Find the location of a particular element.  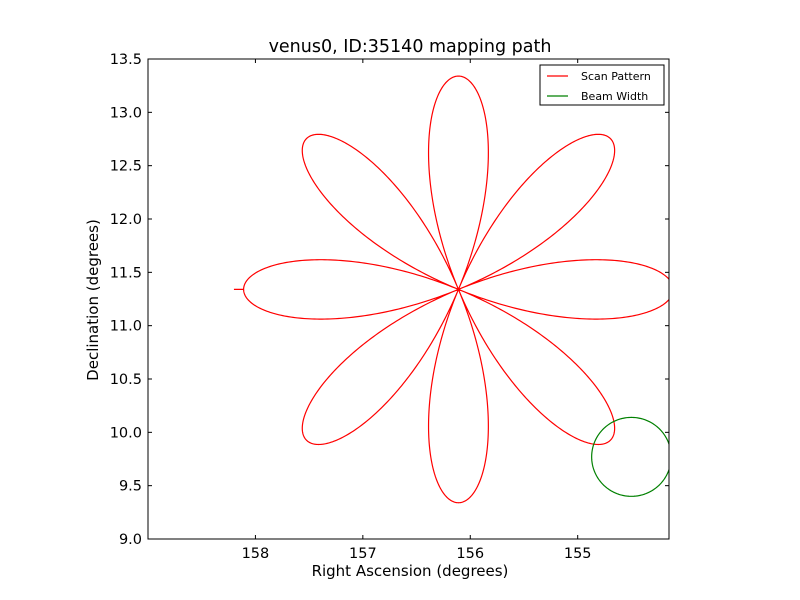

x-axis-label: Right Ascension (degrees) is located at coordinates (410, 571).